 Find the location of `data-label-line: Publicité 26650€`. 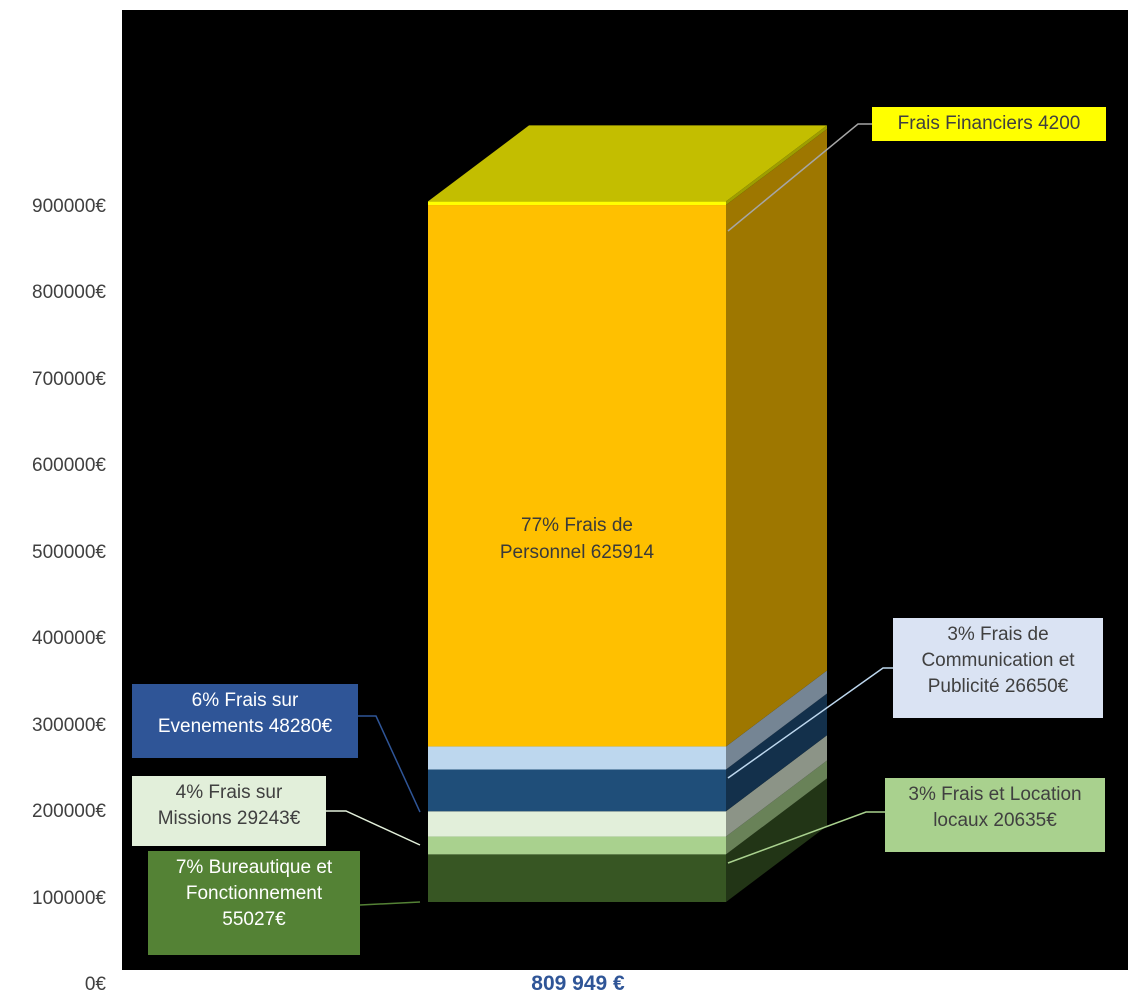

data-label-line: Publicité 26650€ is located at coordinates (998, 686).